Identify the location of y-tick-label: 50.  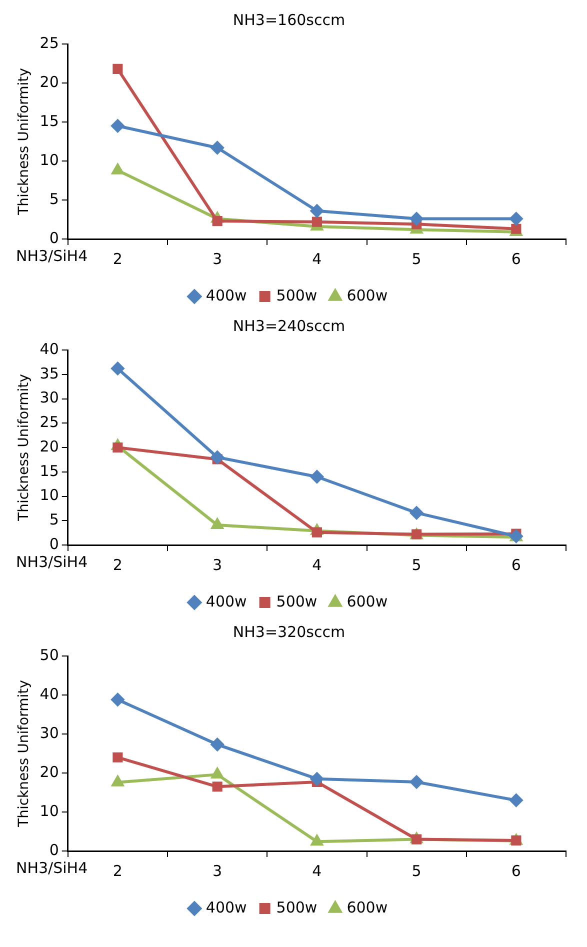
(49, 655).